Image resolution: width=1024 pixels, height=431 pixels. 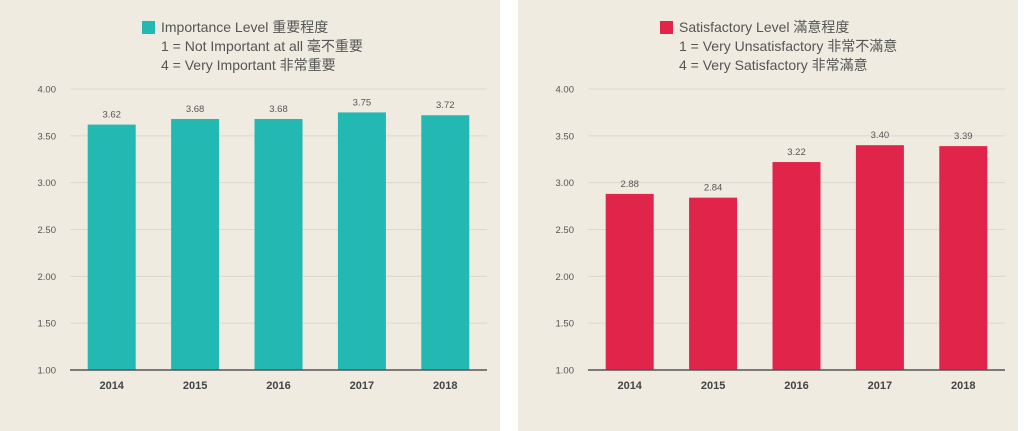 What do you see at coordinates (565, 371) in the screenshot?
I see `satisfaction-y-tick-label: 1.00` at bounding box center [565, 371].